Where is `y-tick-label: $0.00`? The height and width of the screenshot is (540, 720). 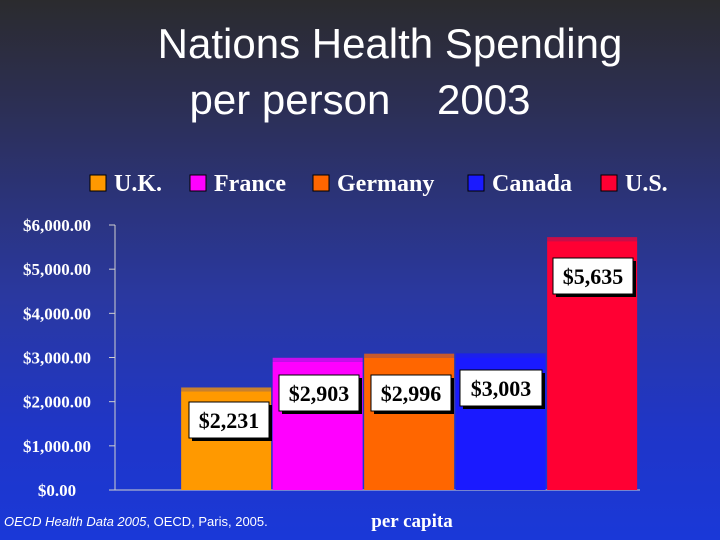 y-tick-label: $0.00 is located at coordinates (57, 490).